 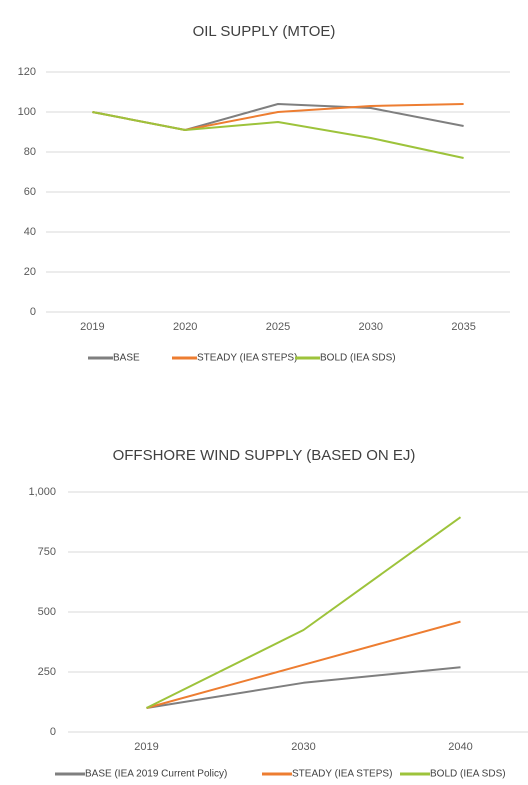 I want to click on y-tick-label: 100, so click(x=27, y=112).